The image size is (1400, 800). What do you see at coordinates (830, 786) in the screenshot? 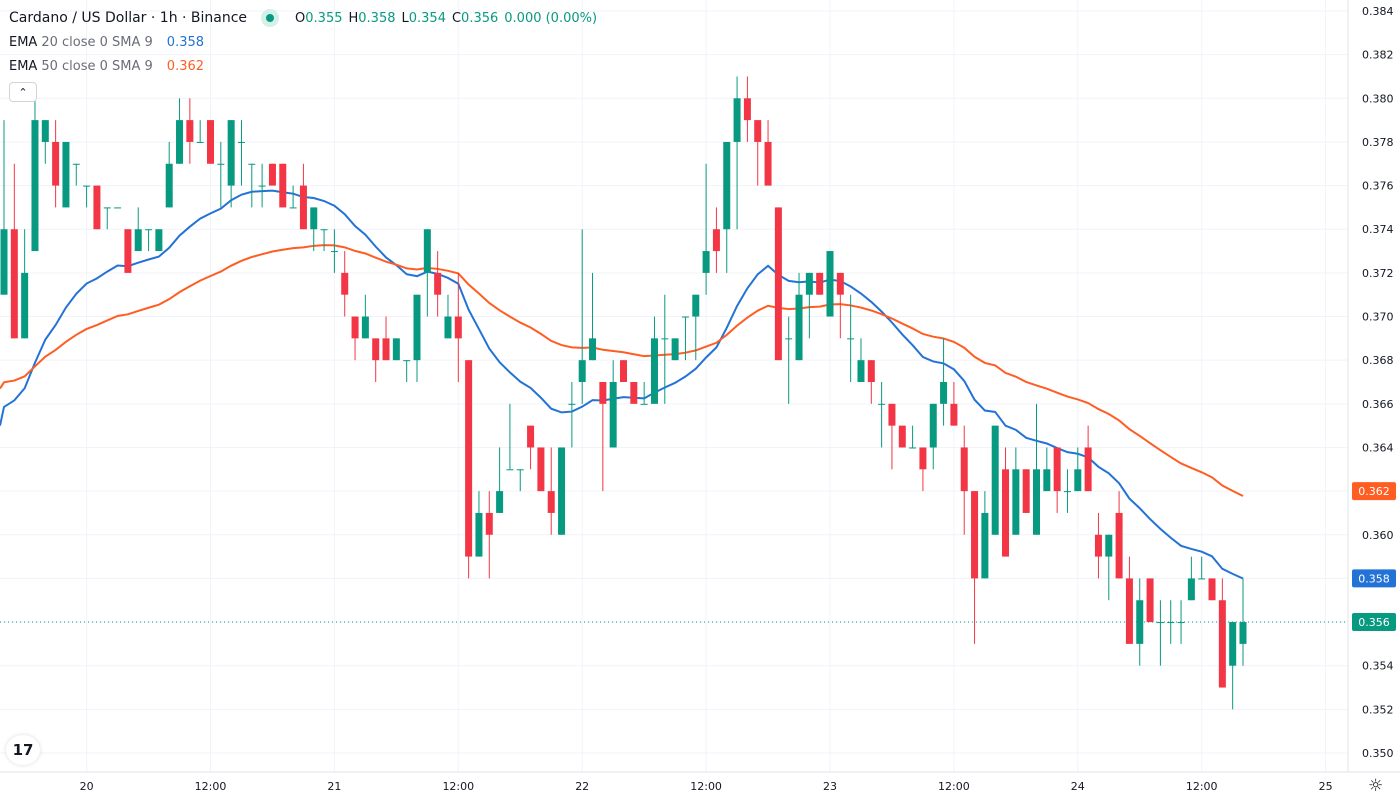
I see `time-axis-label: 23` at bounding box center [830, 786].